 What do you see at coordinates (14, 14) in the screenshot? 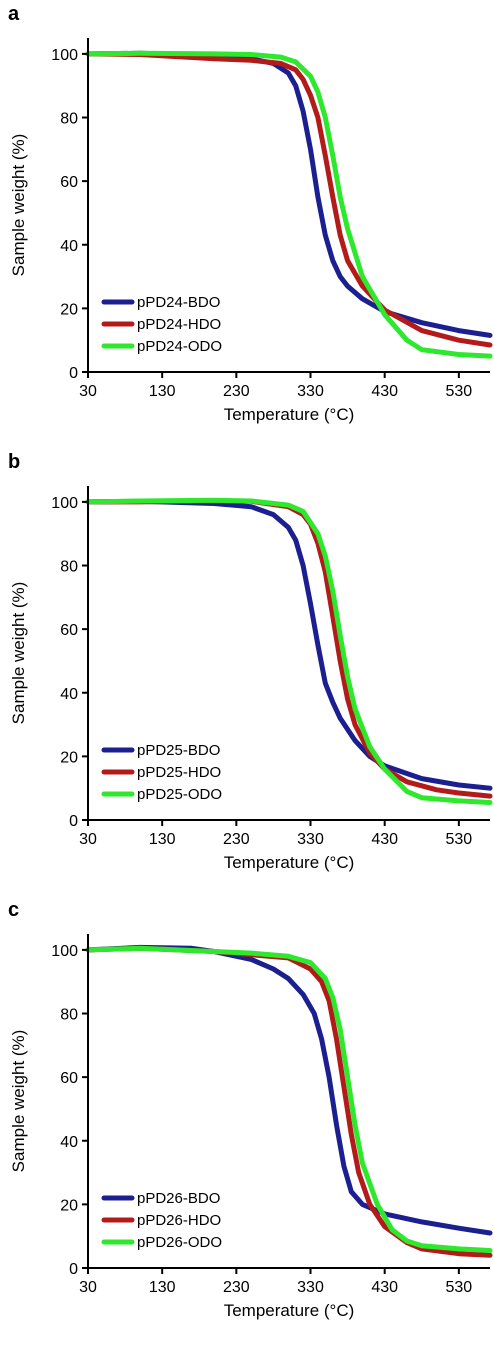
I see `panel-letter: a` at bounding box center [14, 14].